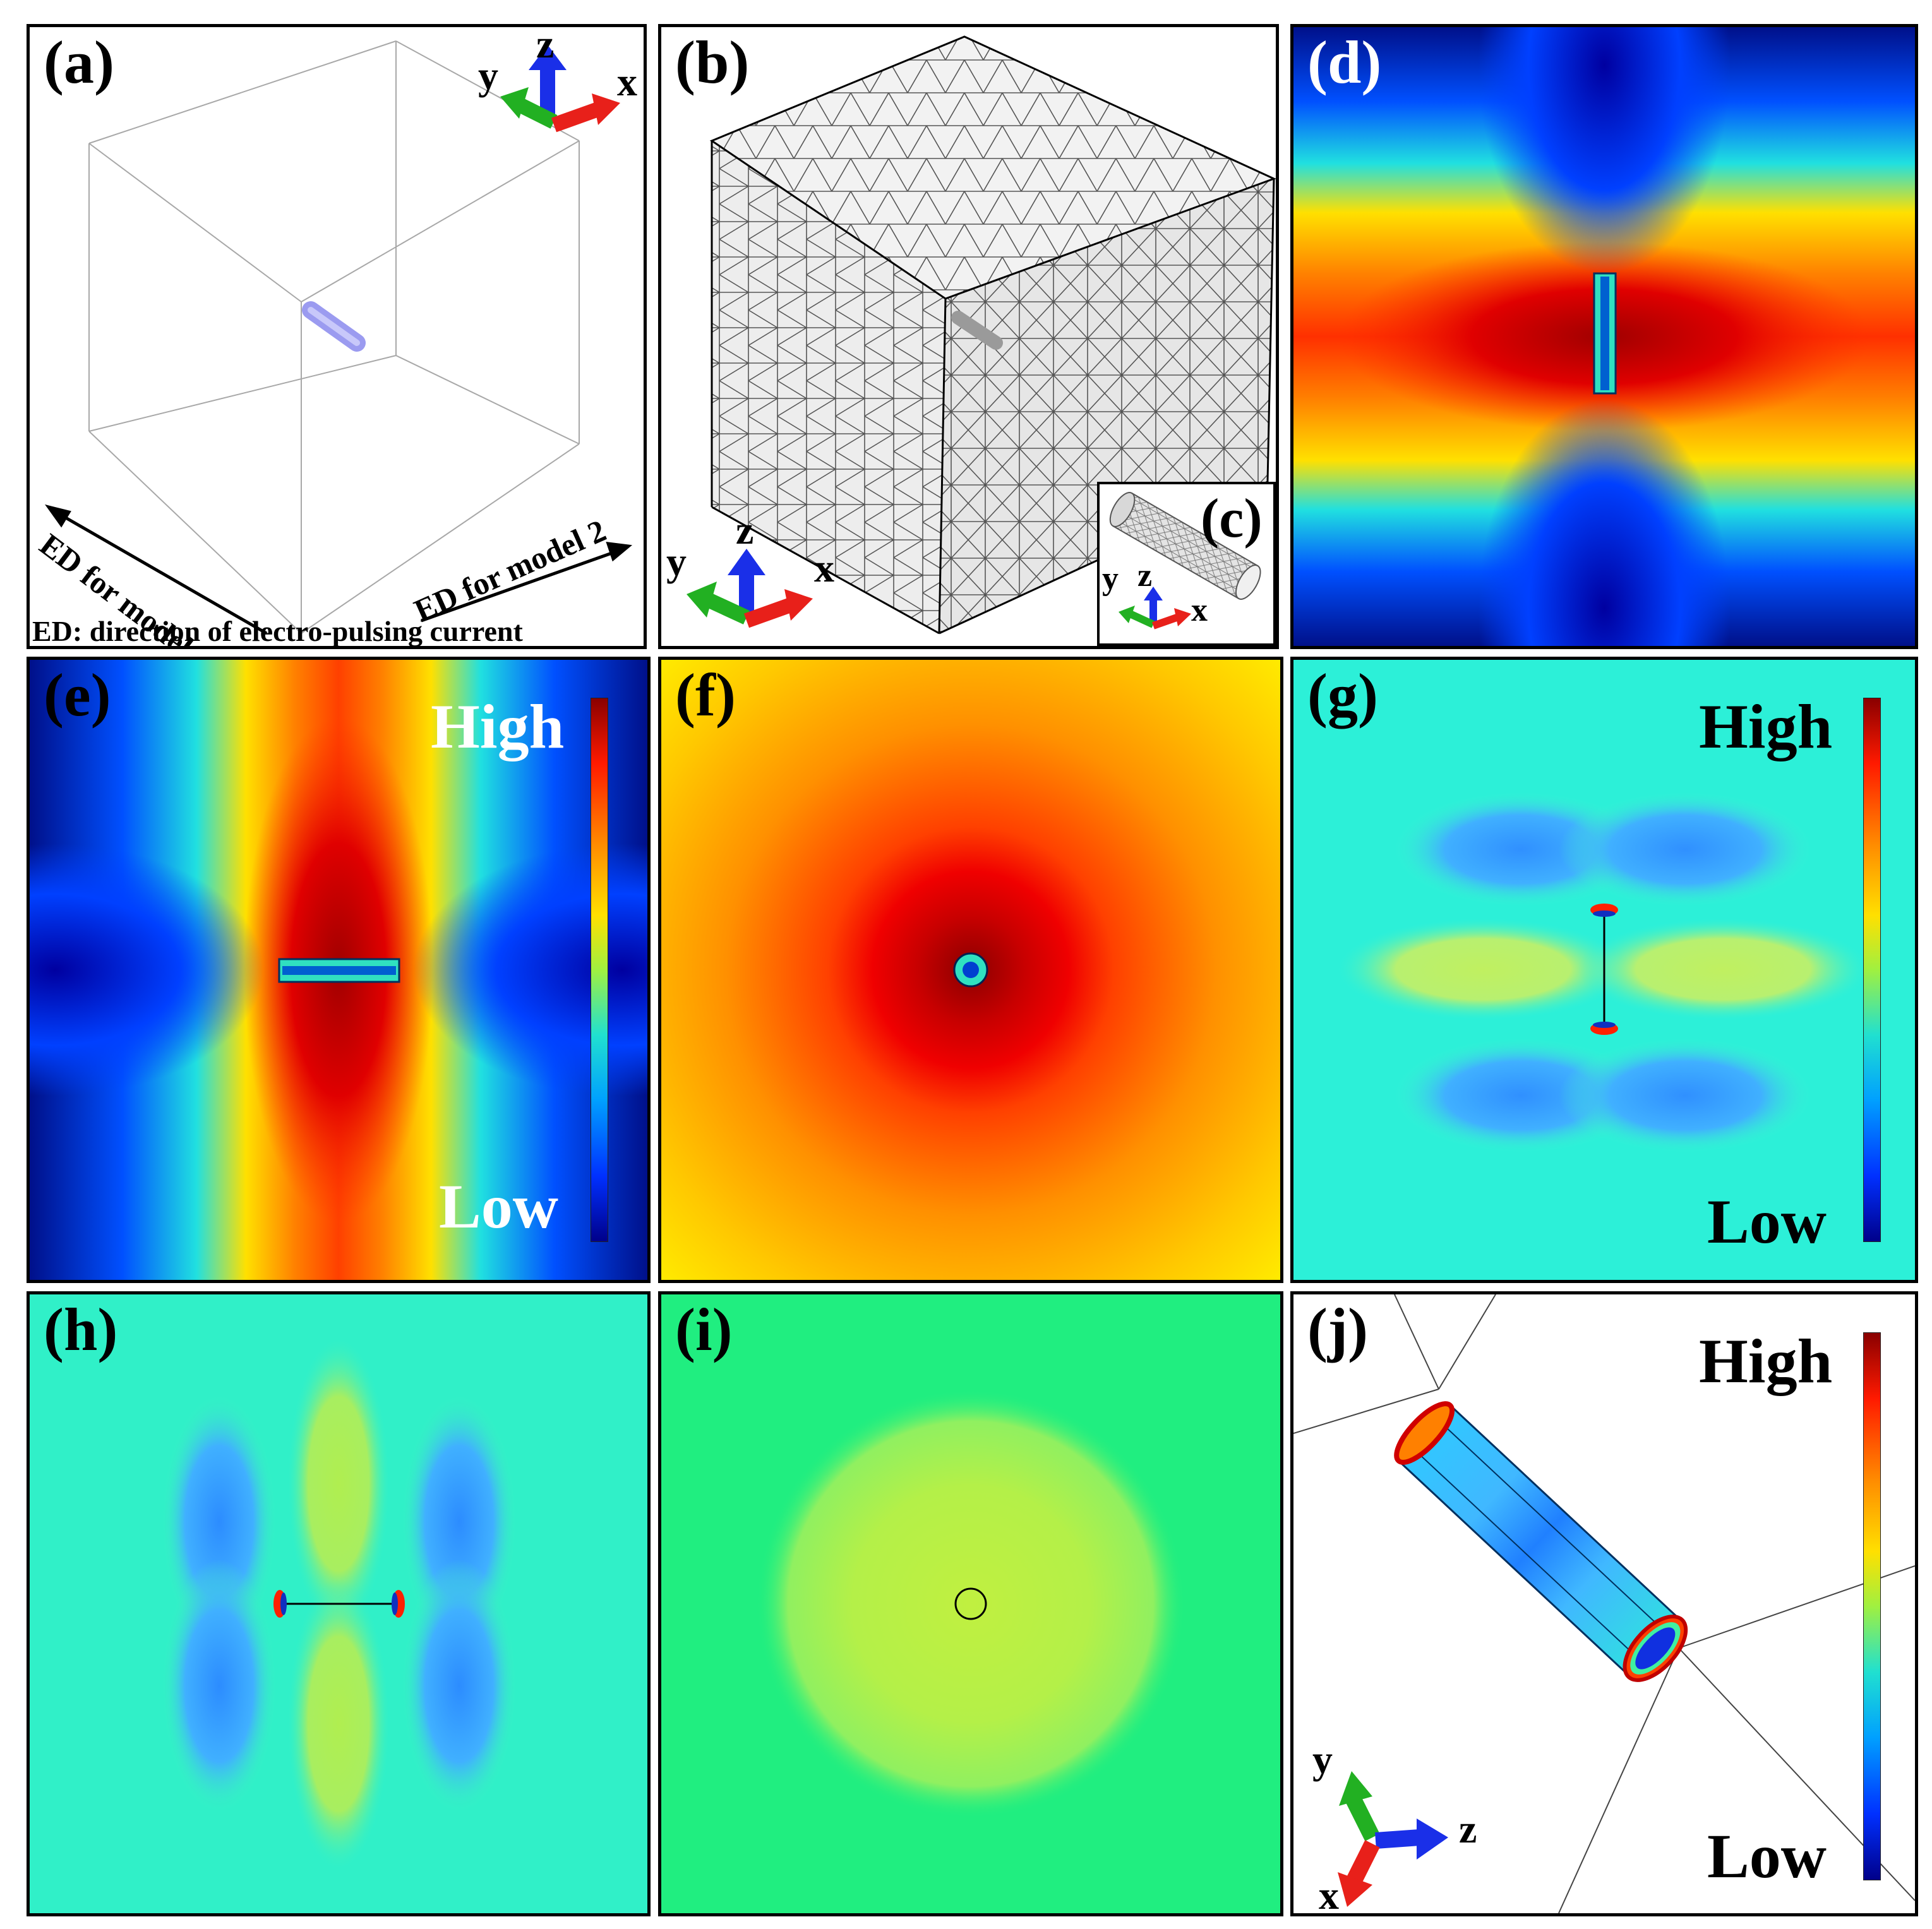  I want to click on field-map-e, so click(338, 970).